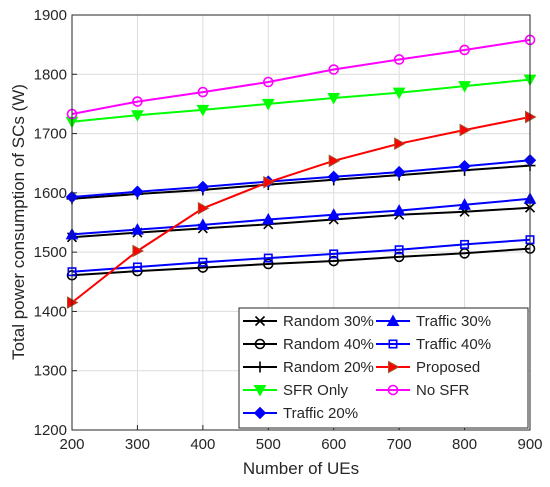  Describe the element at coordinates (50, 74) in the screenshot. I see `y-tick-label: 1800` at that location.